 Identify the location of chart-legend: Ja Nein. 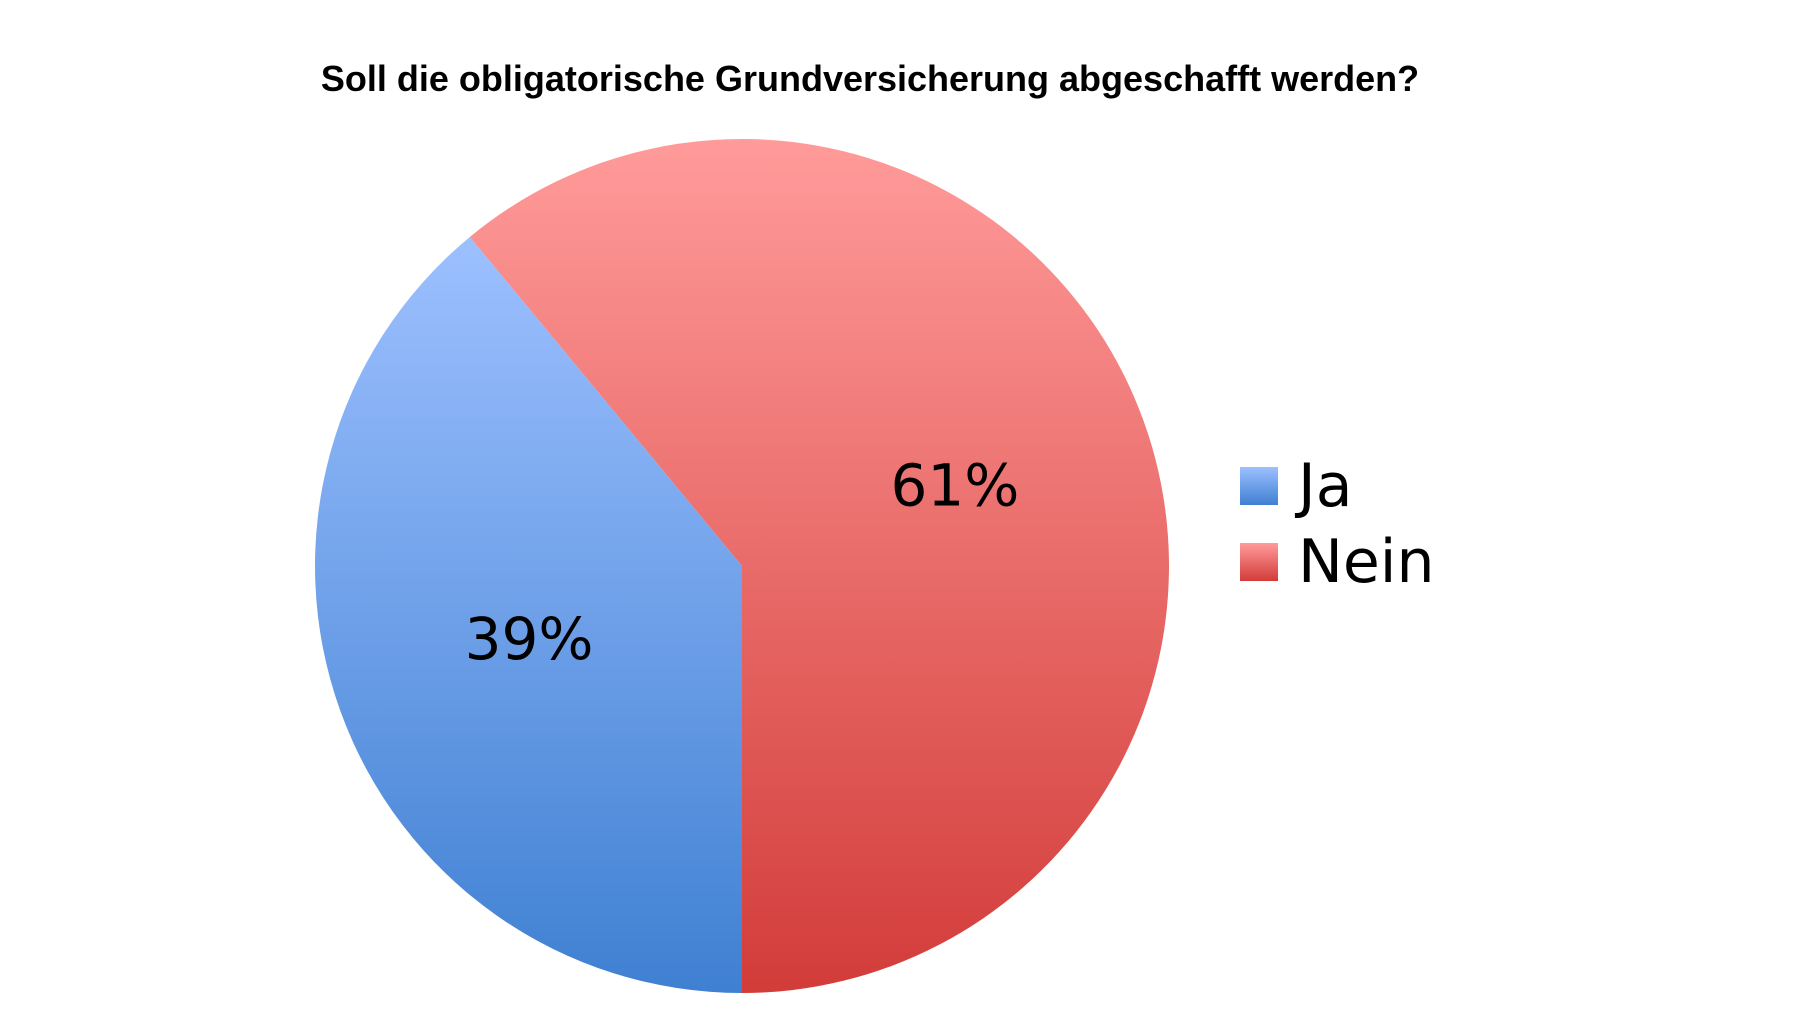
(1337, 524).